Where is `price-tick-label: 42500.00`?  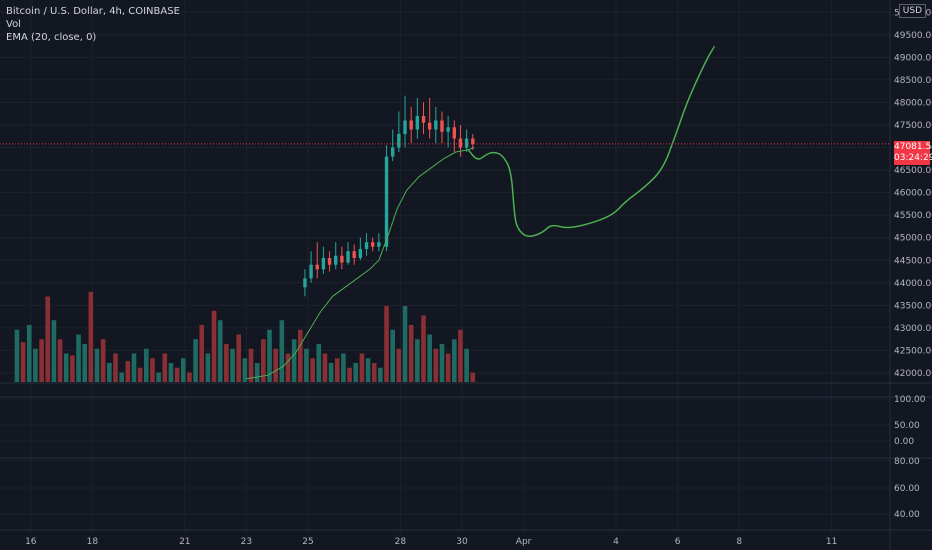 price-tick-label: 42500.00 is located at coordinates (913, 351).